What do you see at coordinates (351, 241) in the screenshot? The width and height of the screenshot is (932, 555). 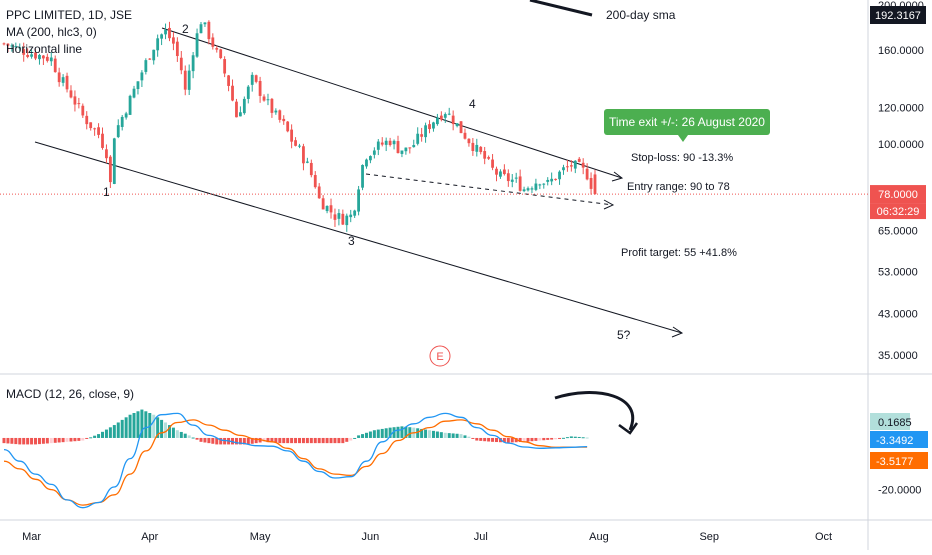 I see `wave-label-3: 3` at bounding box center [351, 241].